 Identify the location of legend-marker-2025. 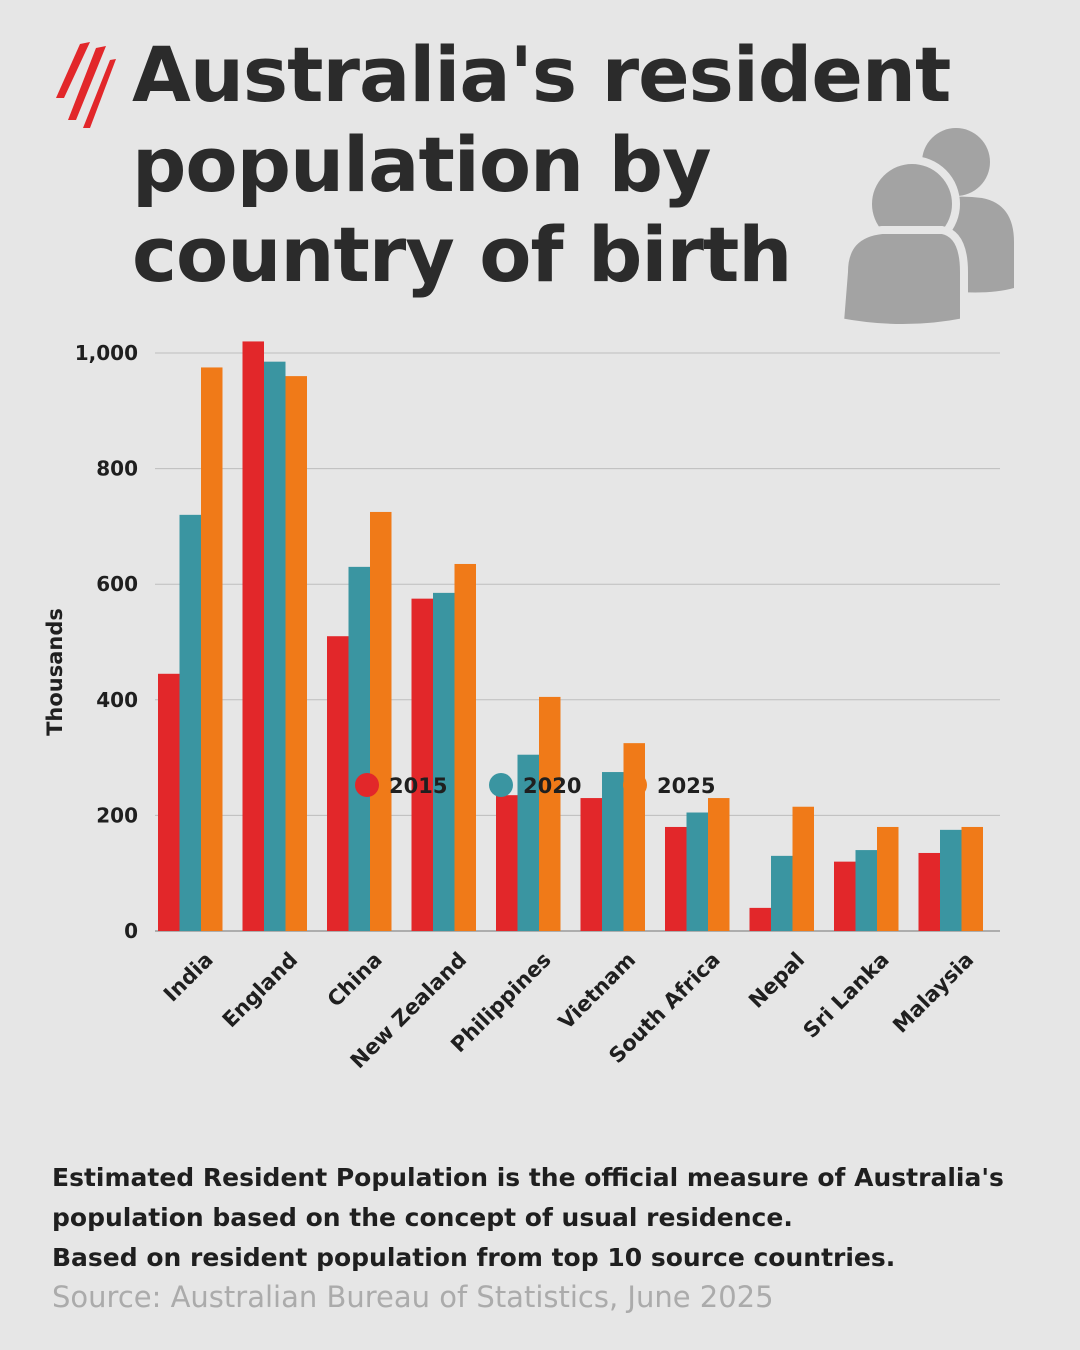
(635, 785).